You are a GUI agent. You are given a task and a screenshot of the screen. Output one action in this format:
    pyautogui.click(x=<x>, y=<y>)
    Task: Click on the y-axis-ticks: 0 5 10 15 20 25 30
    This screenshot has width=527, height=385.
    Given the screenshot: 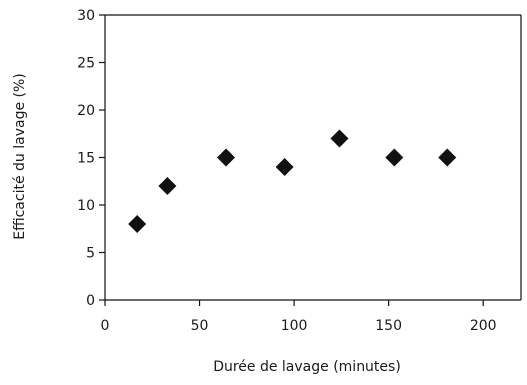 What is the action you would take?
    pyautogui.click(x=91, y=158)
    